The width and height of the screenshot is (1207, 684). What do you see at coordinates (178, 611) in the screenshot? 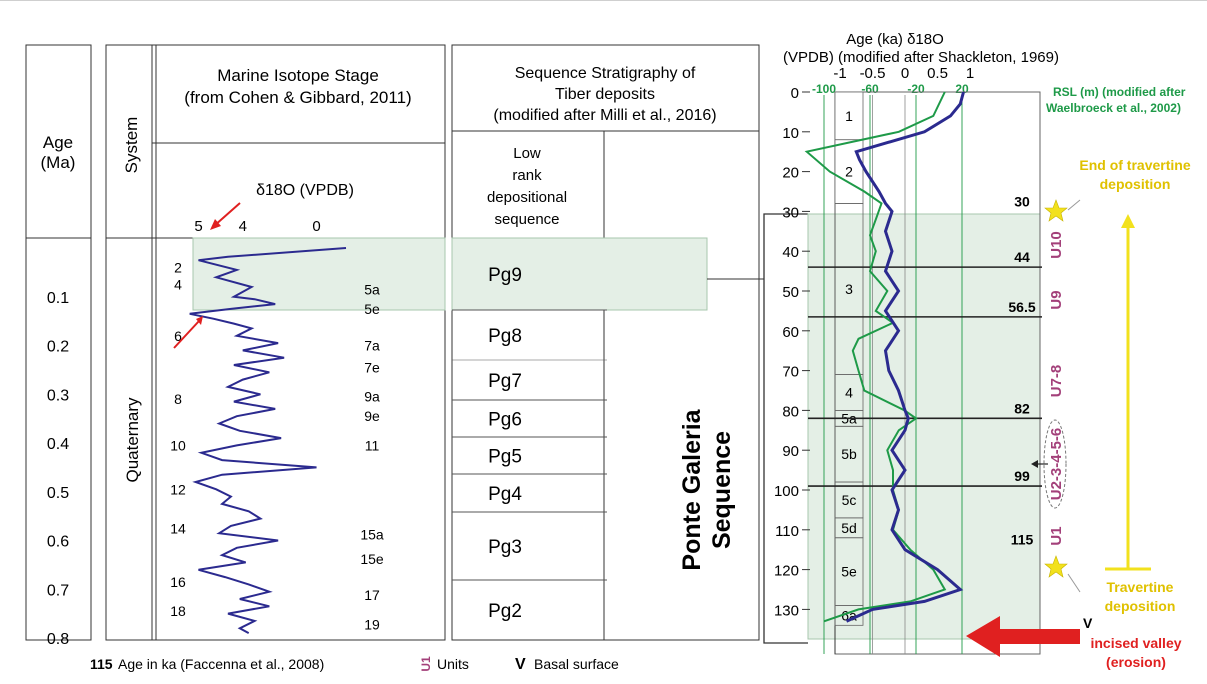
I see `mis-stage-18: 18` at bounding box center [178, 611].